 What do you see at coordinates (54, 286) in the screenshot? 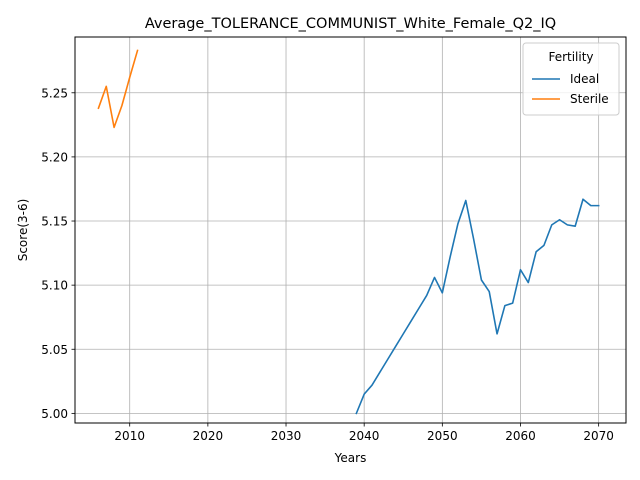
I see `y-tick-label: 5.10` at bounding box center [54, 286].